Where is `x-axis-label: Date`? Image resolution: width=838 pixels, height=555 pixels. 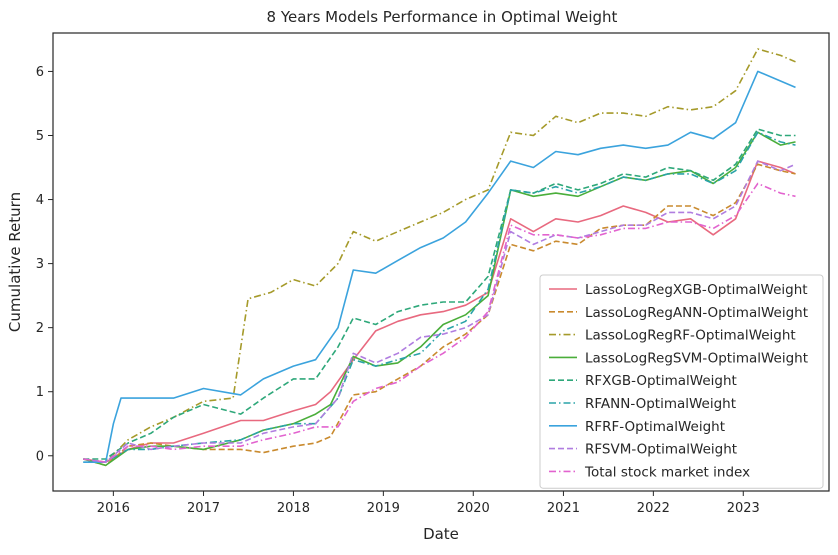 x-axis-label: Date is located at coordinates (441, 534).